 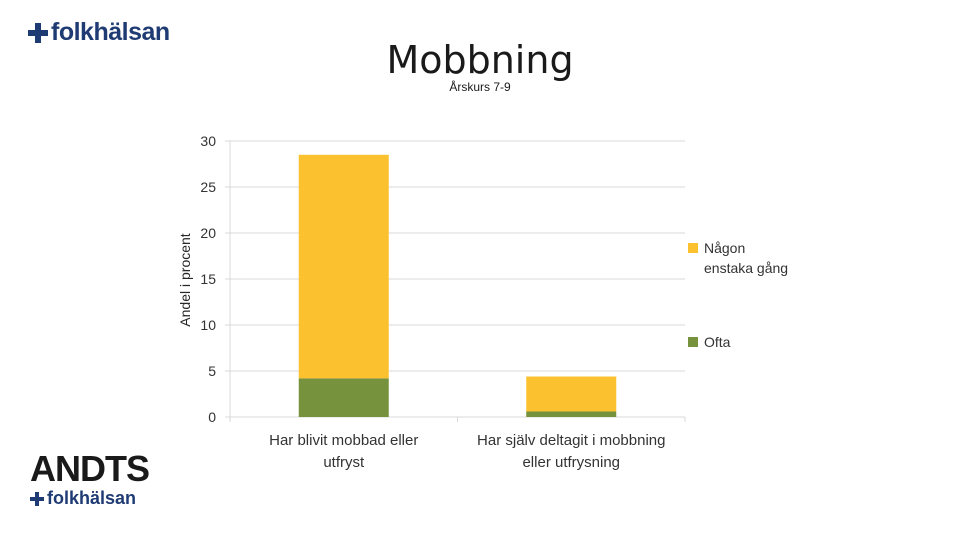 What do you see at coordinates (480, 60) in the screenshot?
I see `chart-title: Mobbning` at bounding box center [480, 60].